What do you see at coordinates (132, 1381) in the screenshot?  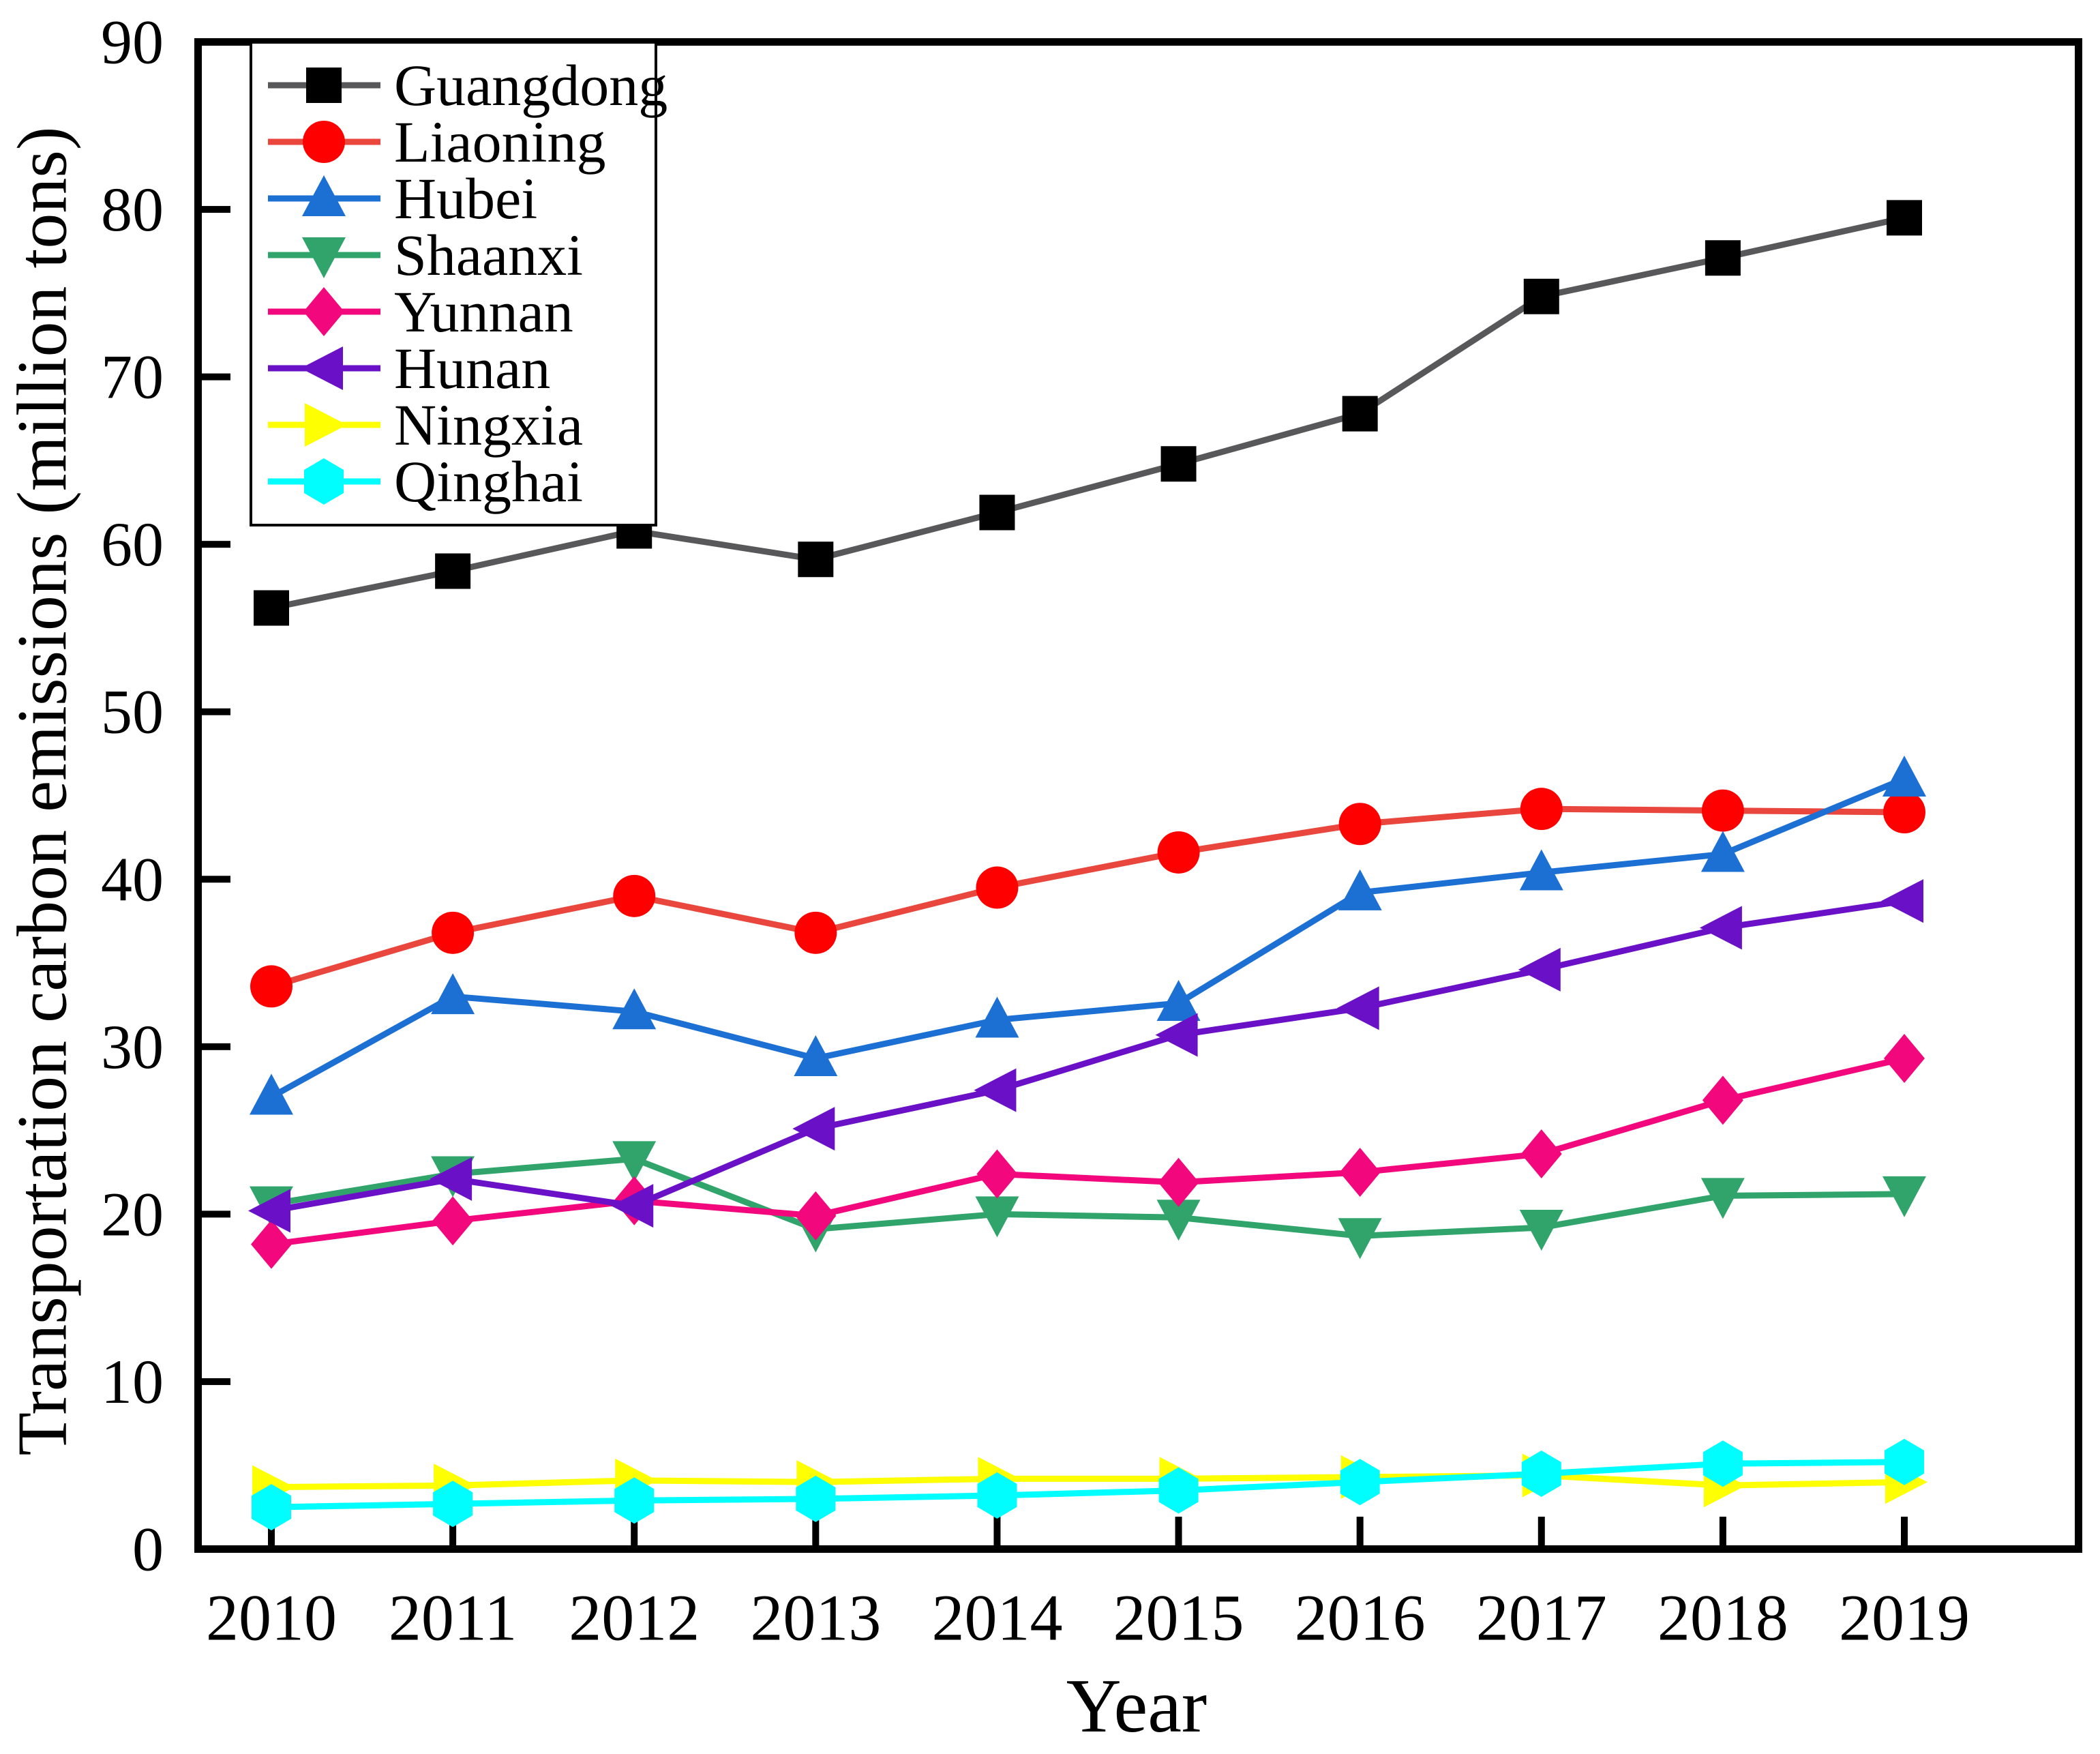 I see `y-tick-label: 10` at bounding box center [132, 1381].